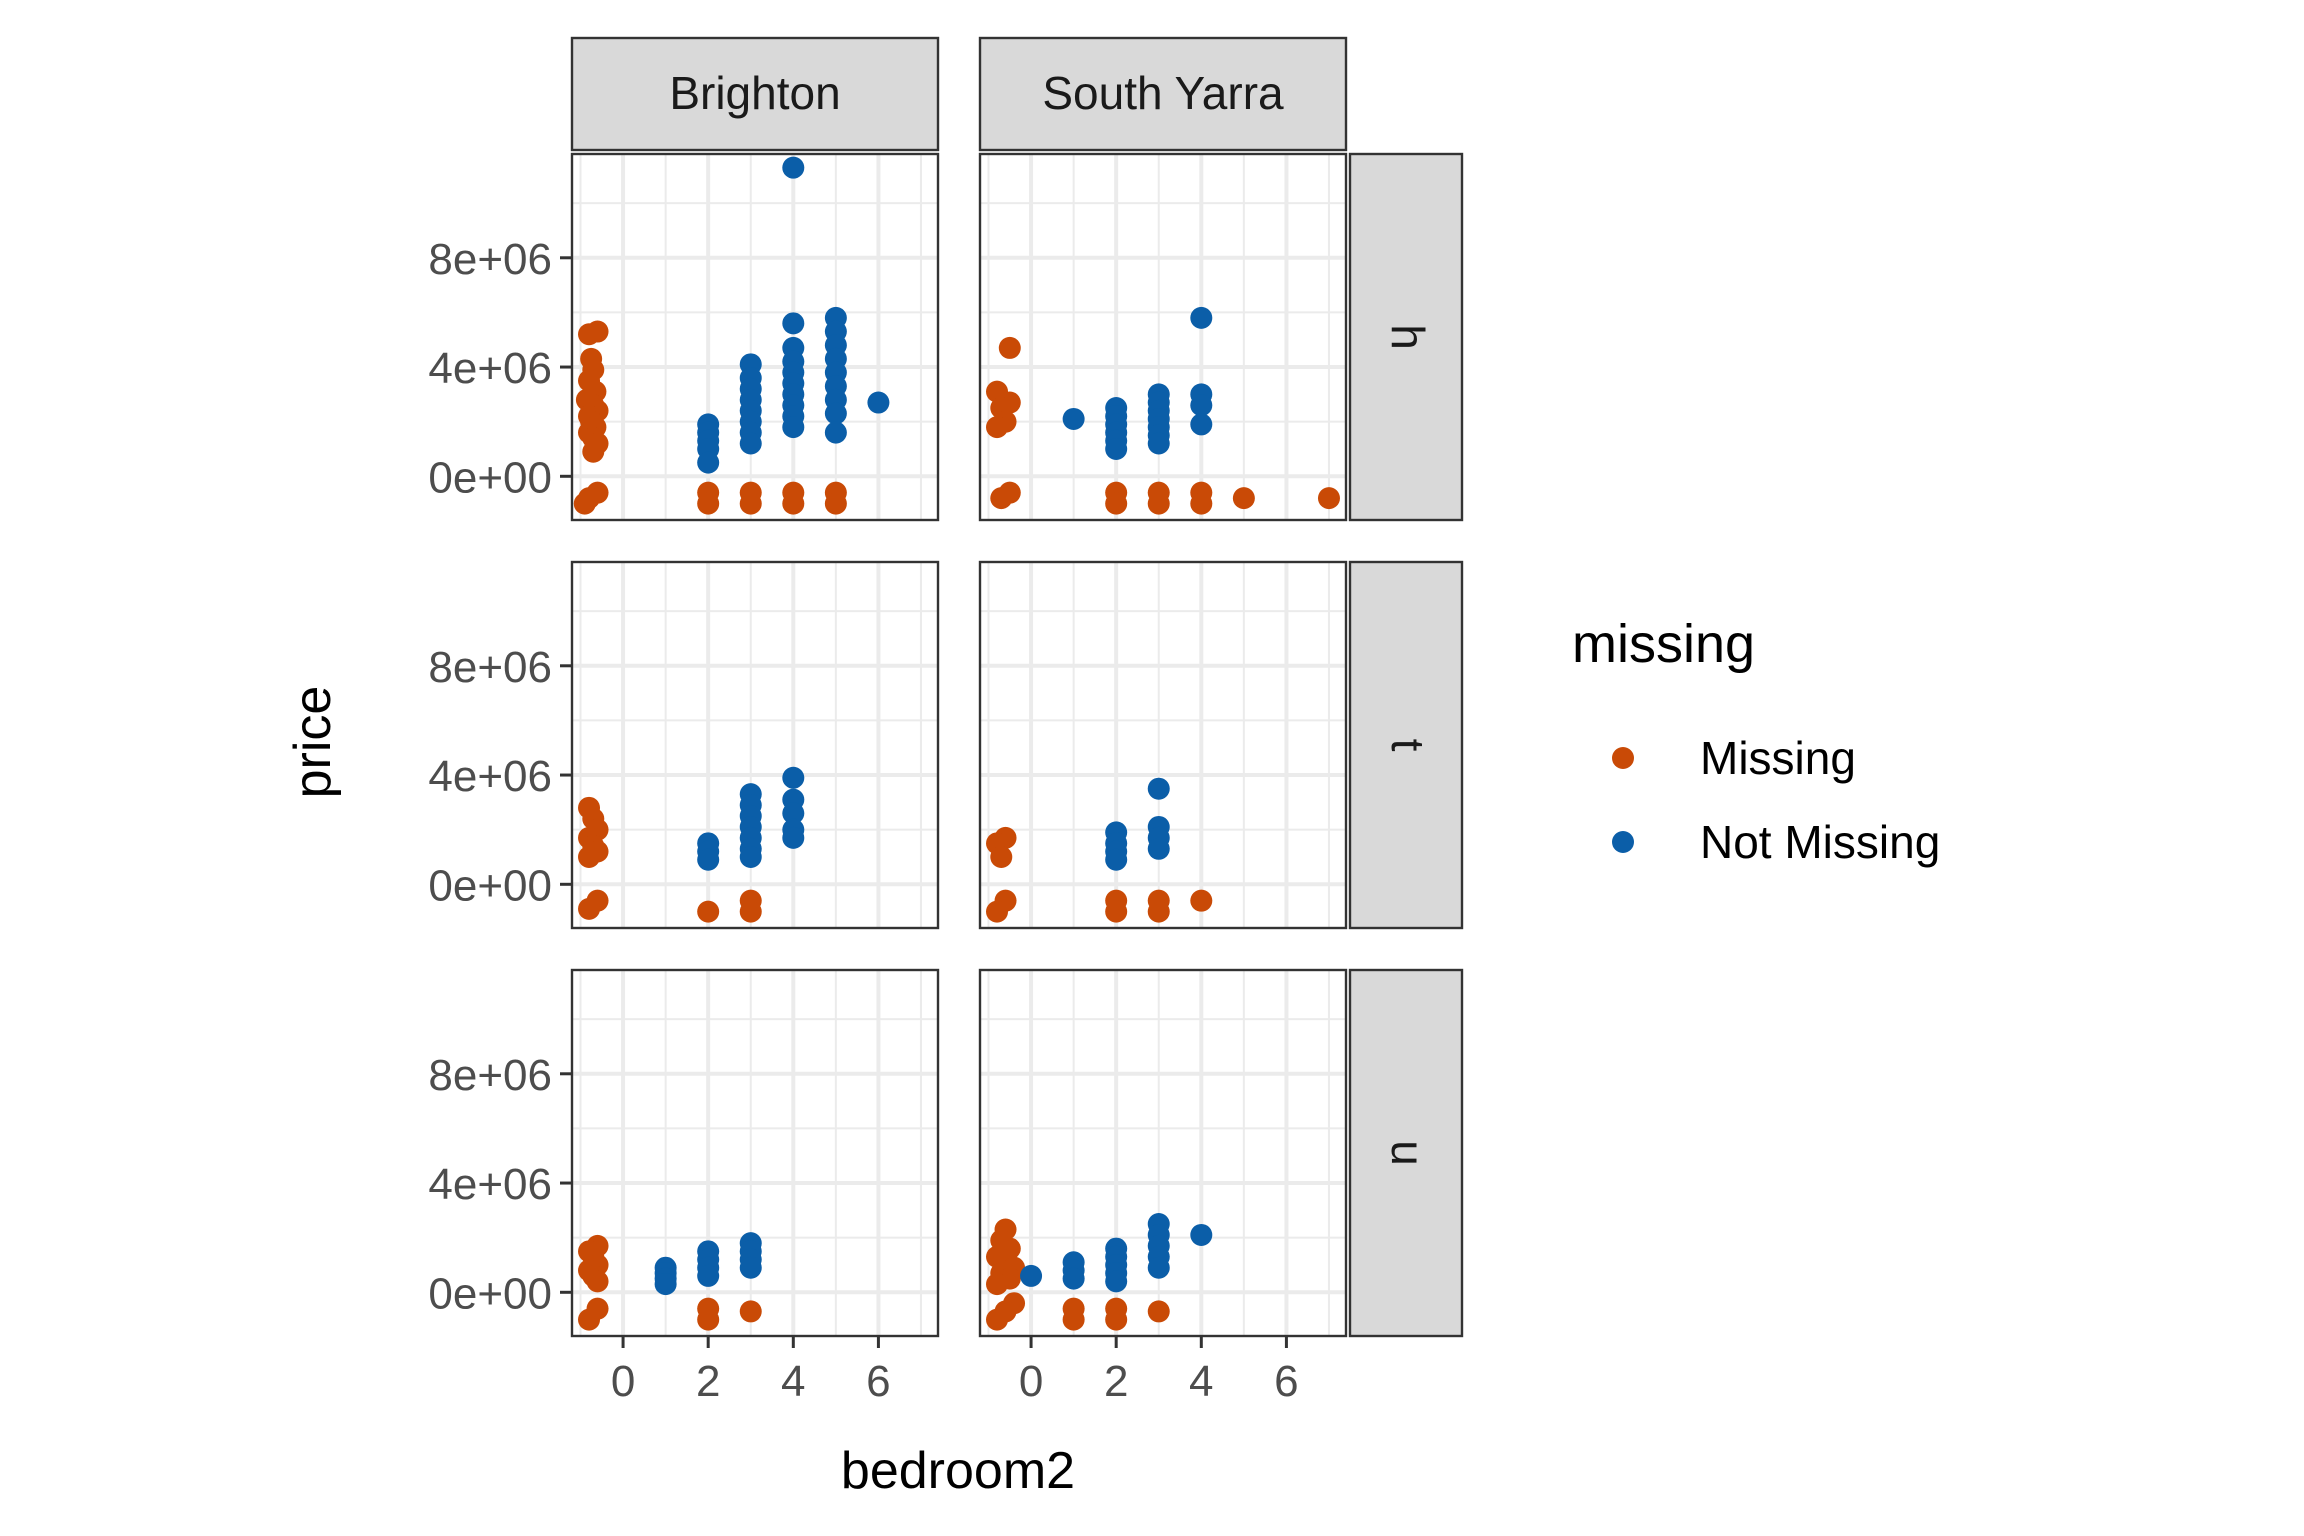  I want to click on x-tick-label: 0, so click(623, 1381).